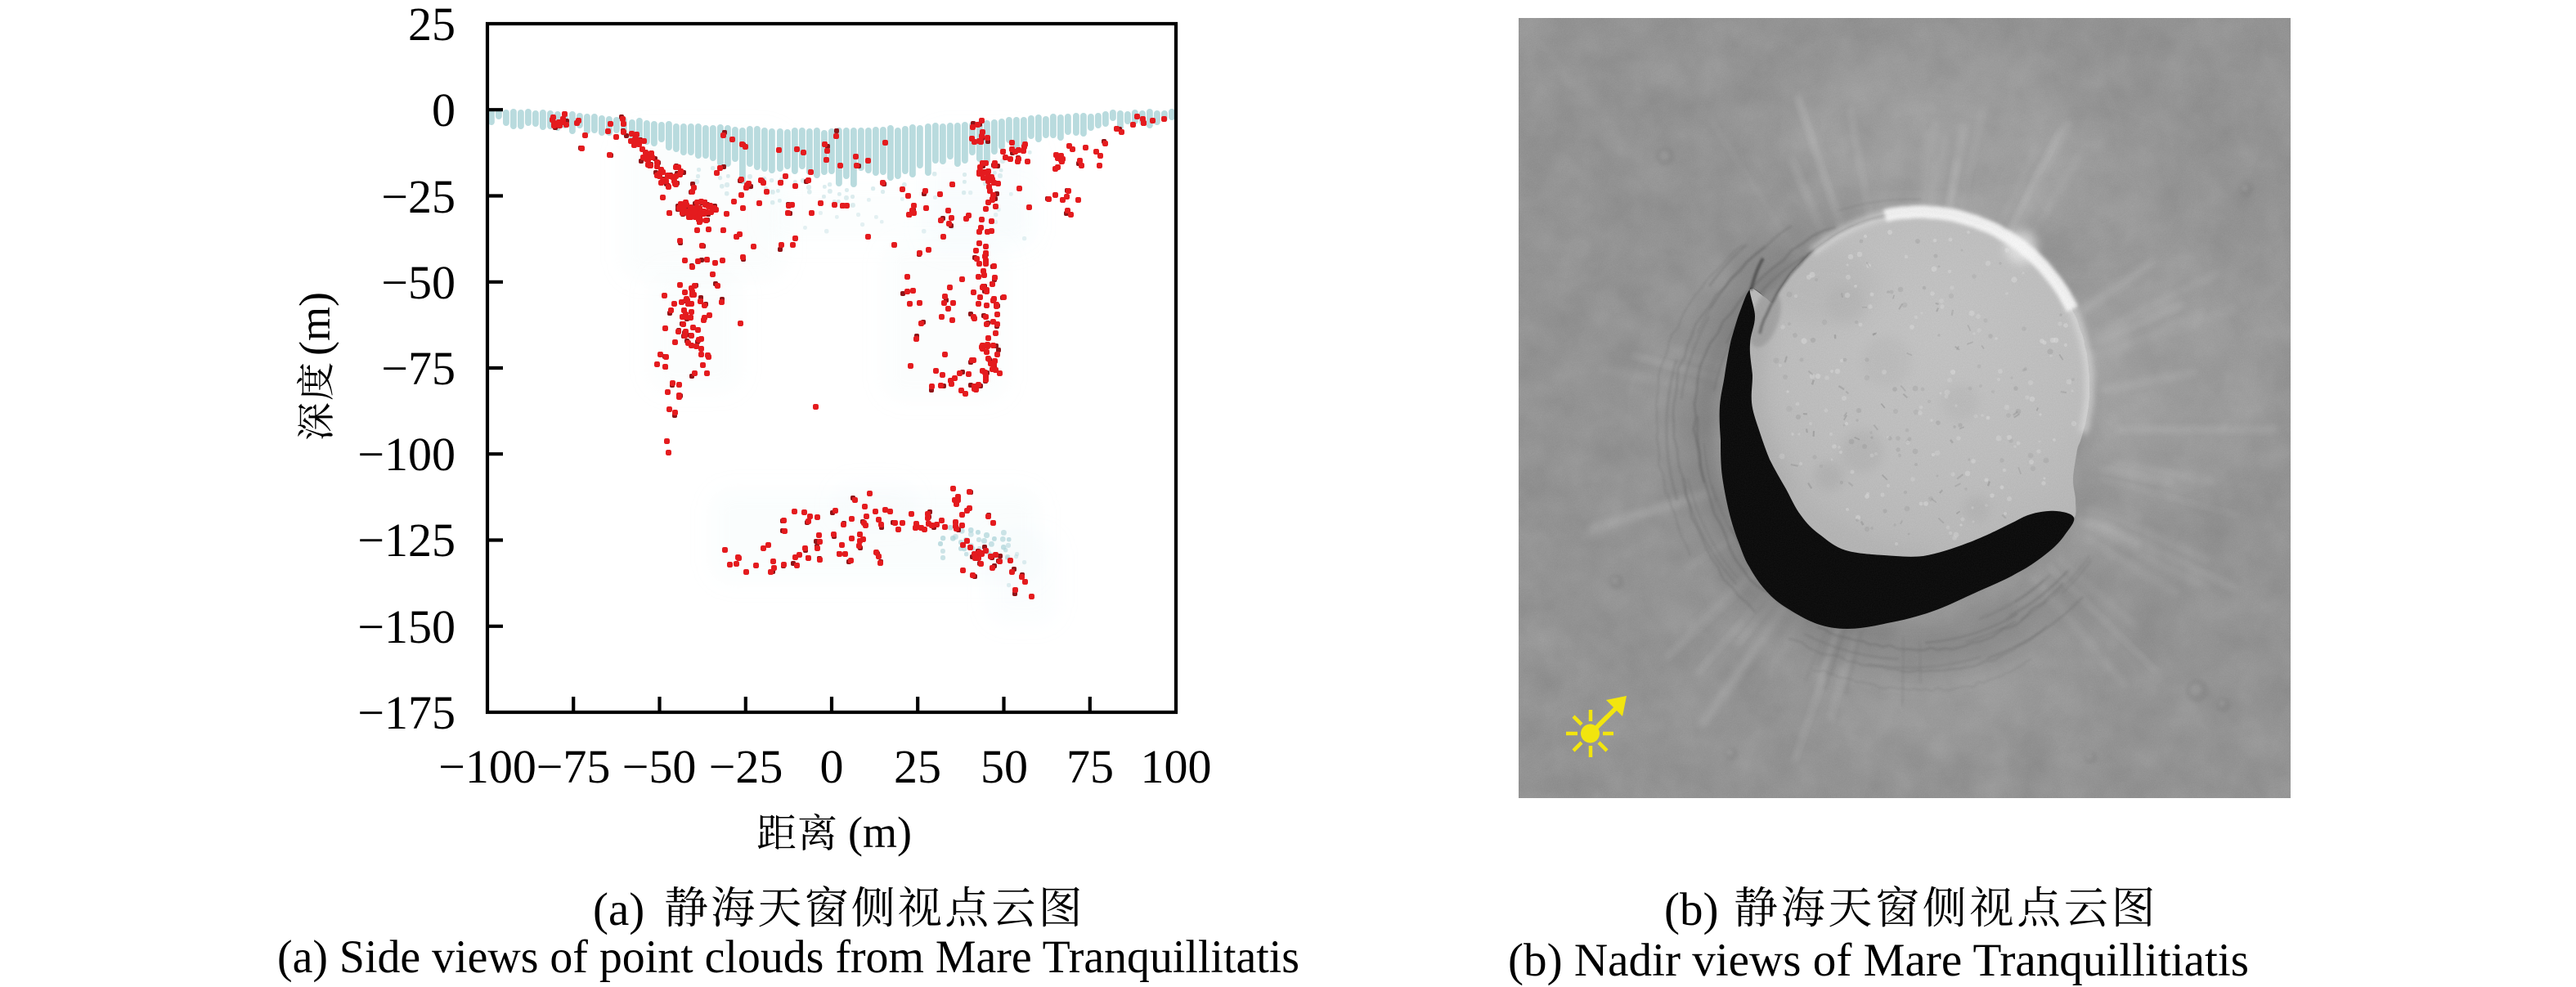  What do you see at coordinates (1878, 961) in the screenshot?
I see `svg-text:(b) Nadir views of Mare Tranqu: (b) Nadir views of Mare Tranquillitiatis` at bounding box center [1878, 961].